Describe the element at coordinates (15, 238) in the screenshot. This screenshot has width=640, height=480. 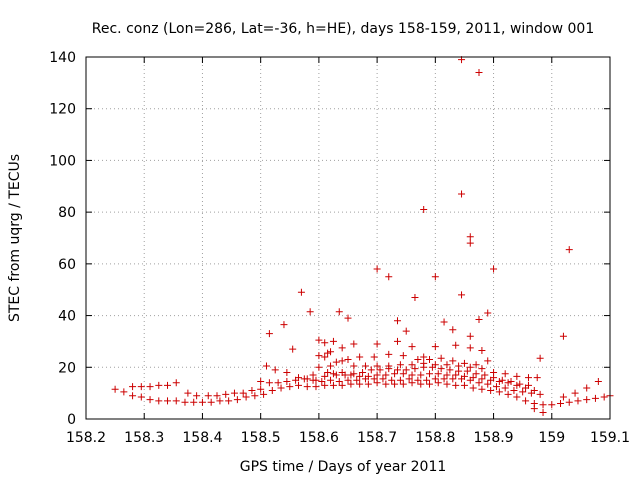
I see `y-axis-label: STEC from uqrg / TECUs` at that location.